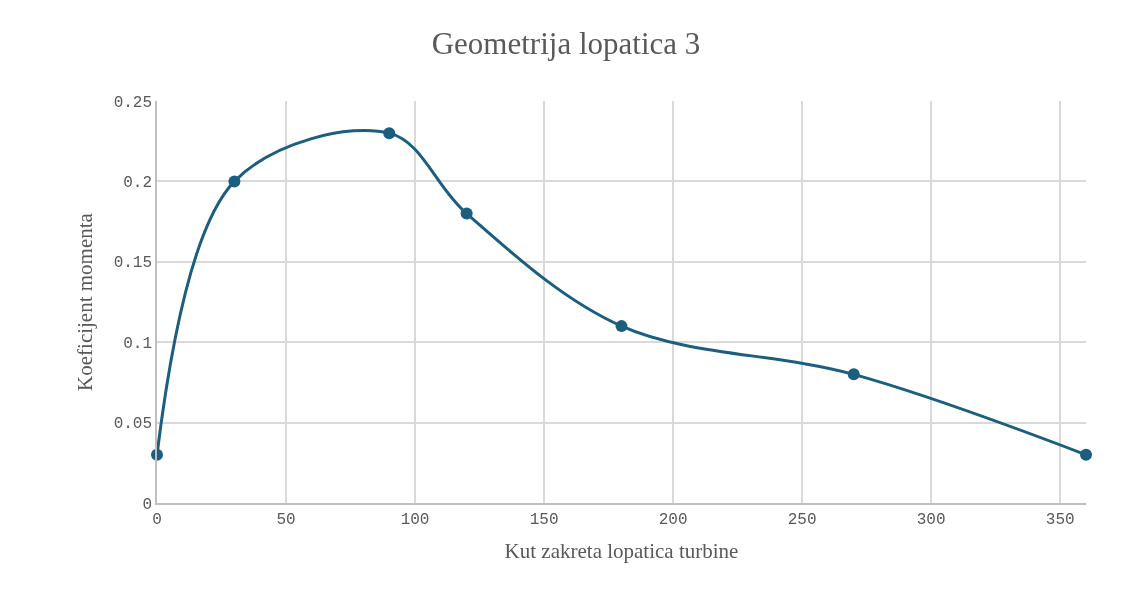 This screenshot has width=1132, height=612. Describe the element at coordinates (133, 102) in the screenshot. I see `y-tick-label: 0.25` at that location.